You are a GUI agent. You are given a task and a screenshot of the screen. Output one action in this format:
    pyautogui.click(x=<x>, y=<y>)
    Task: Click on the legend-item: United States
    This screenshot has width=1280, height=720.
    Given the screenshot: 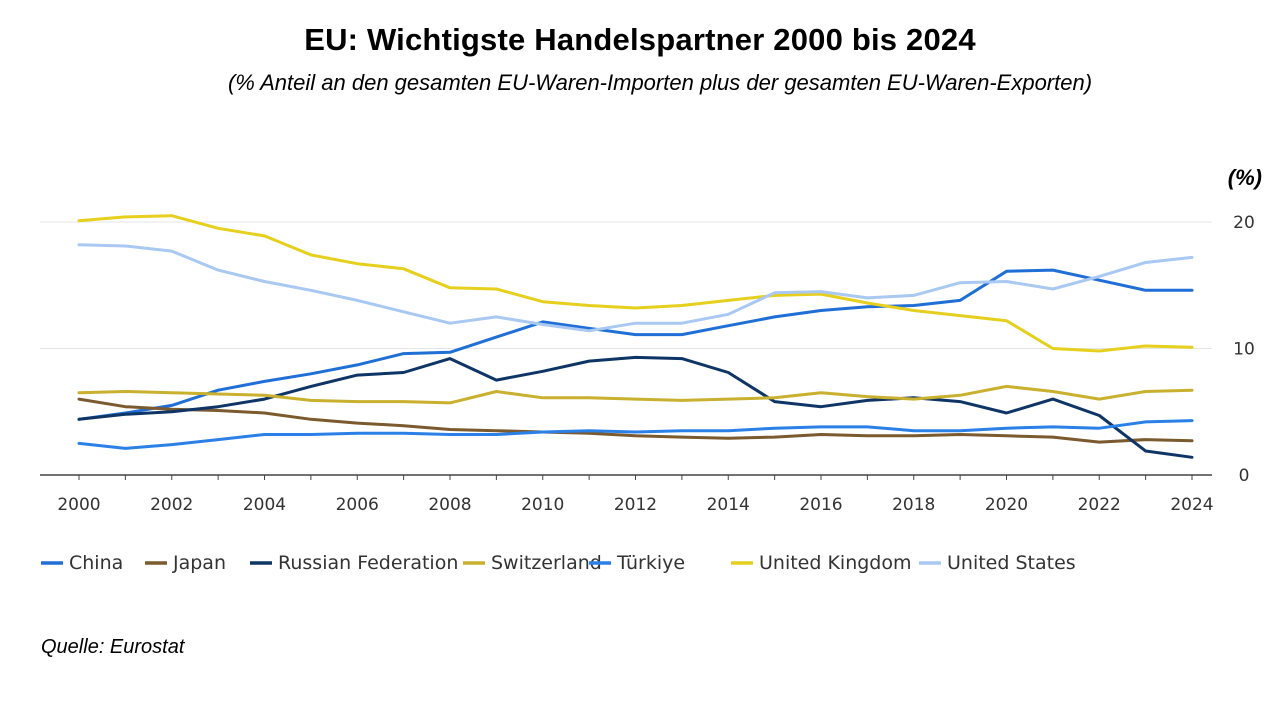 What is the action you would take?
    pyautogui.click(x=997, y=563)
    